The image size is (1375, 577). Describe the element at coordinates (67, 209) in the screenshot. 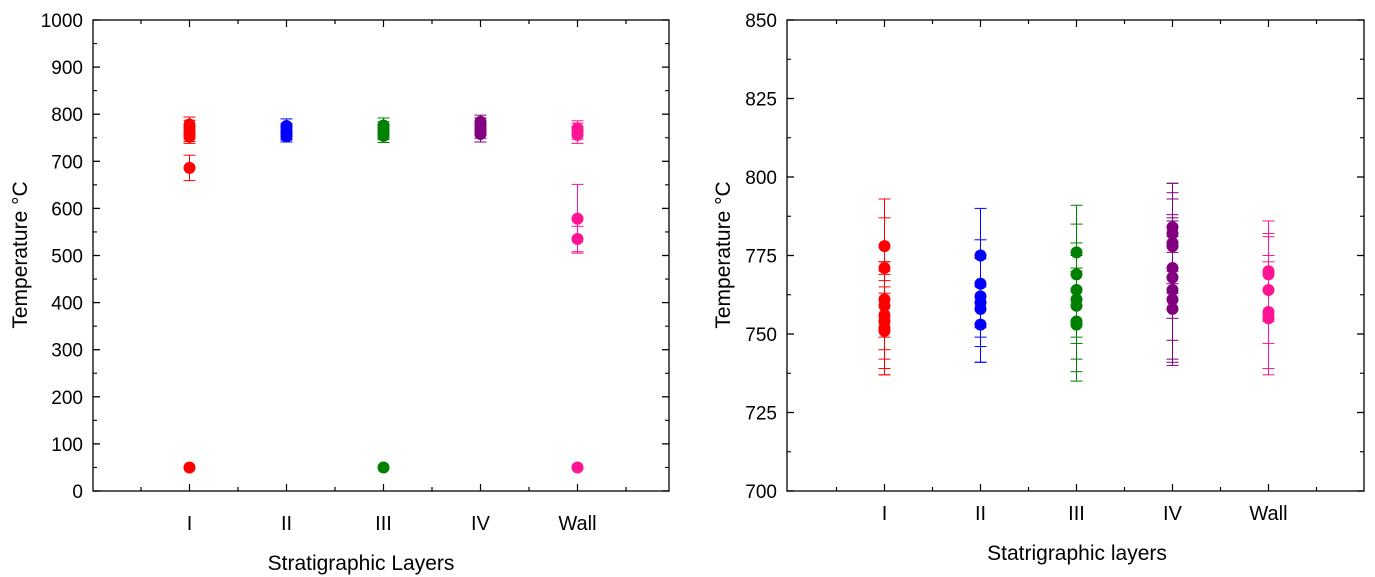

I see `y-tick-label: 600` at that location.